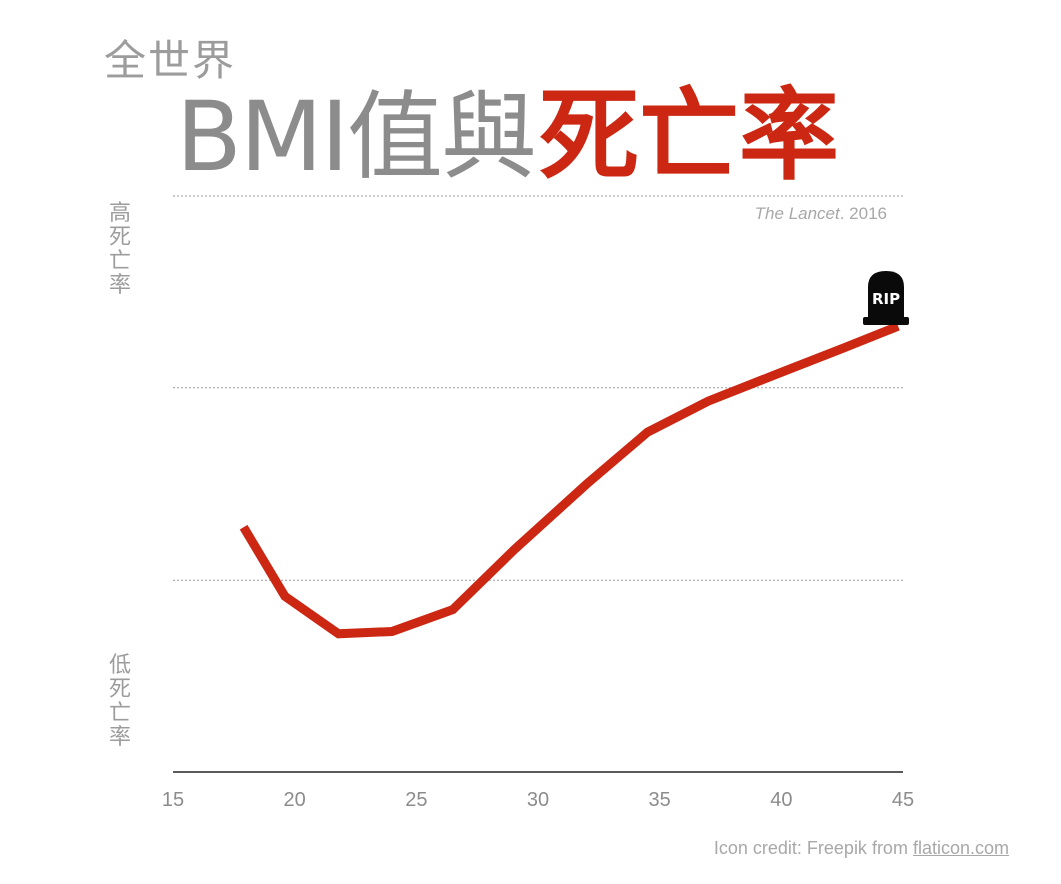 Image resolution: width=1061 pixels, height=884 pixels. I want to click on x-axis-ticks: 15 20 25 30 35 40 45, so click(538, 800).